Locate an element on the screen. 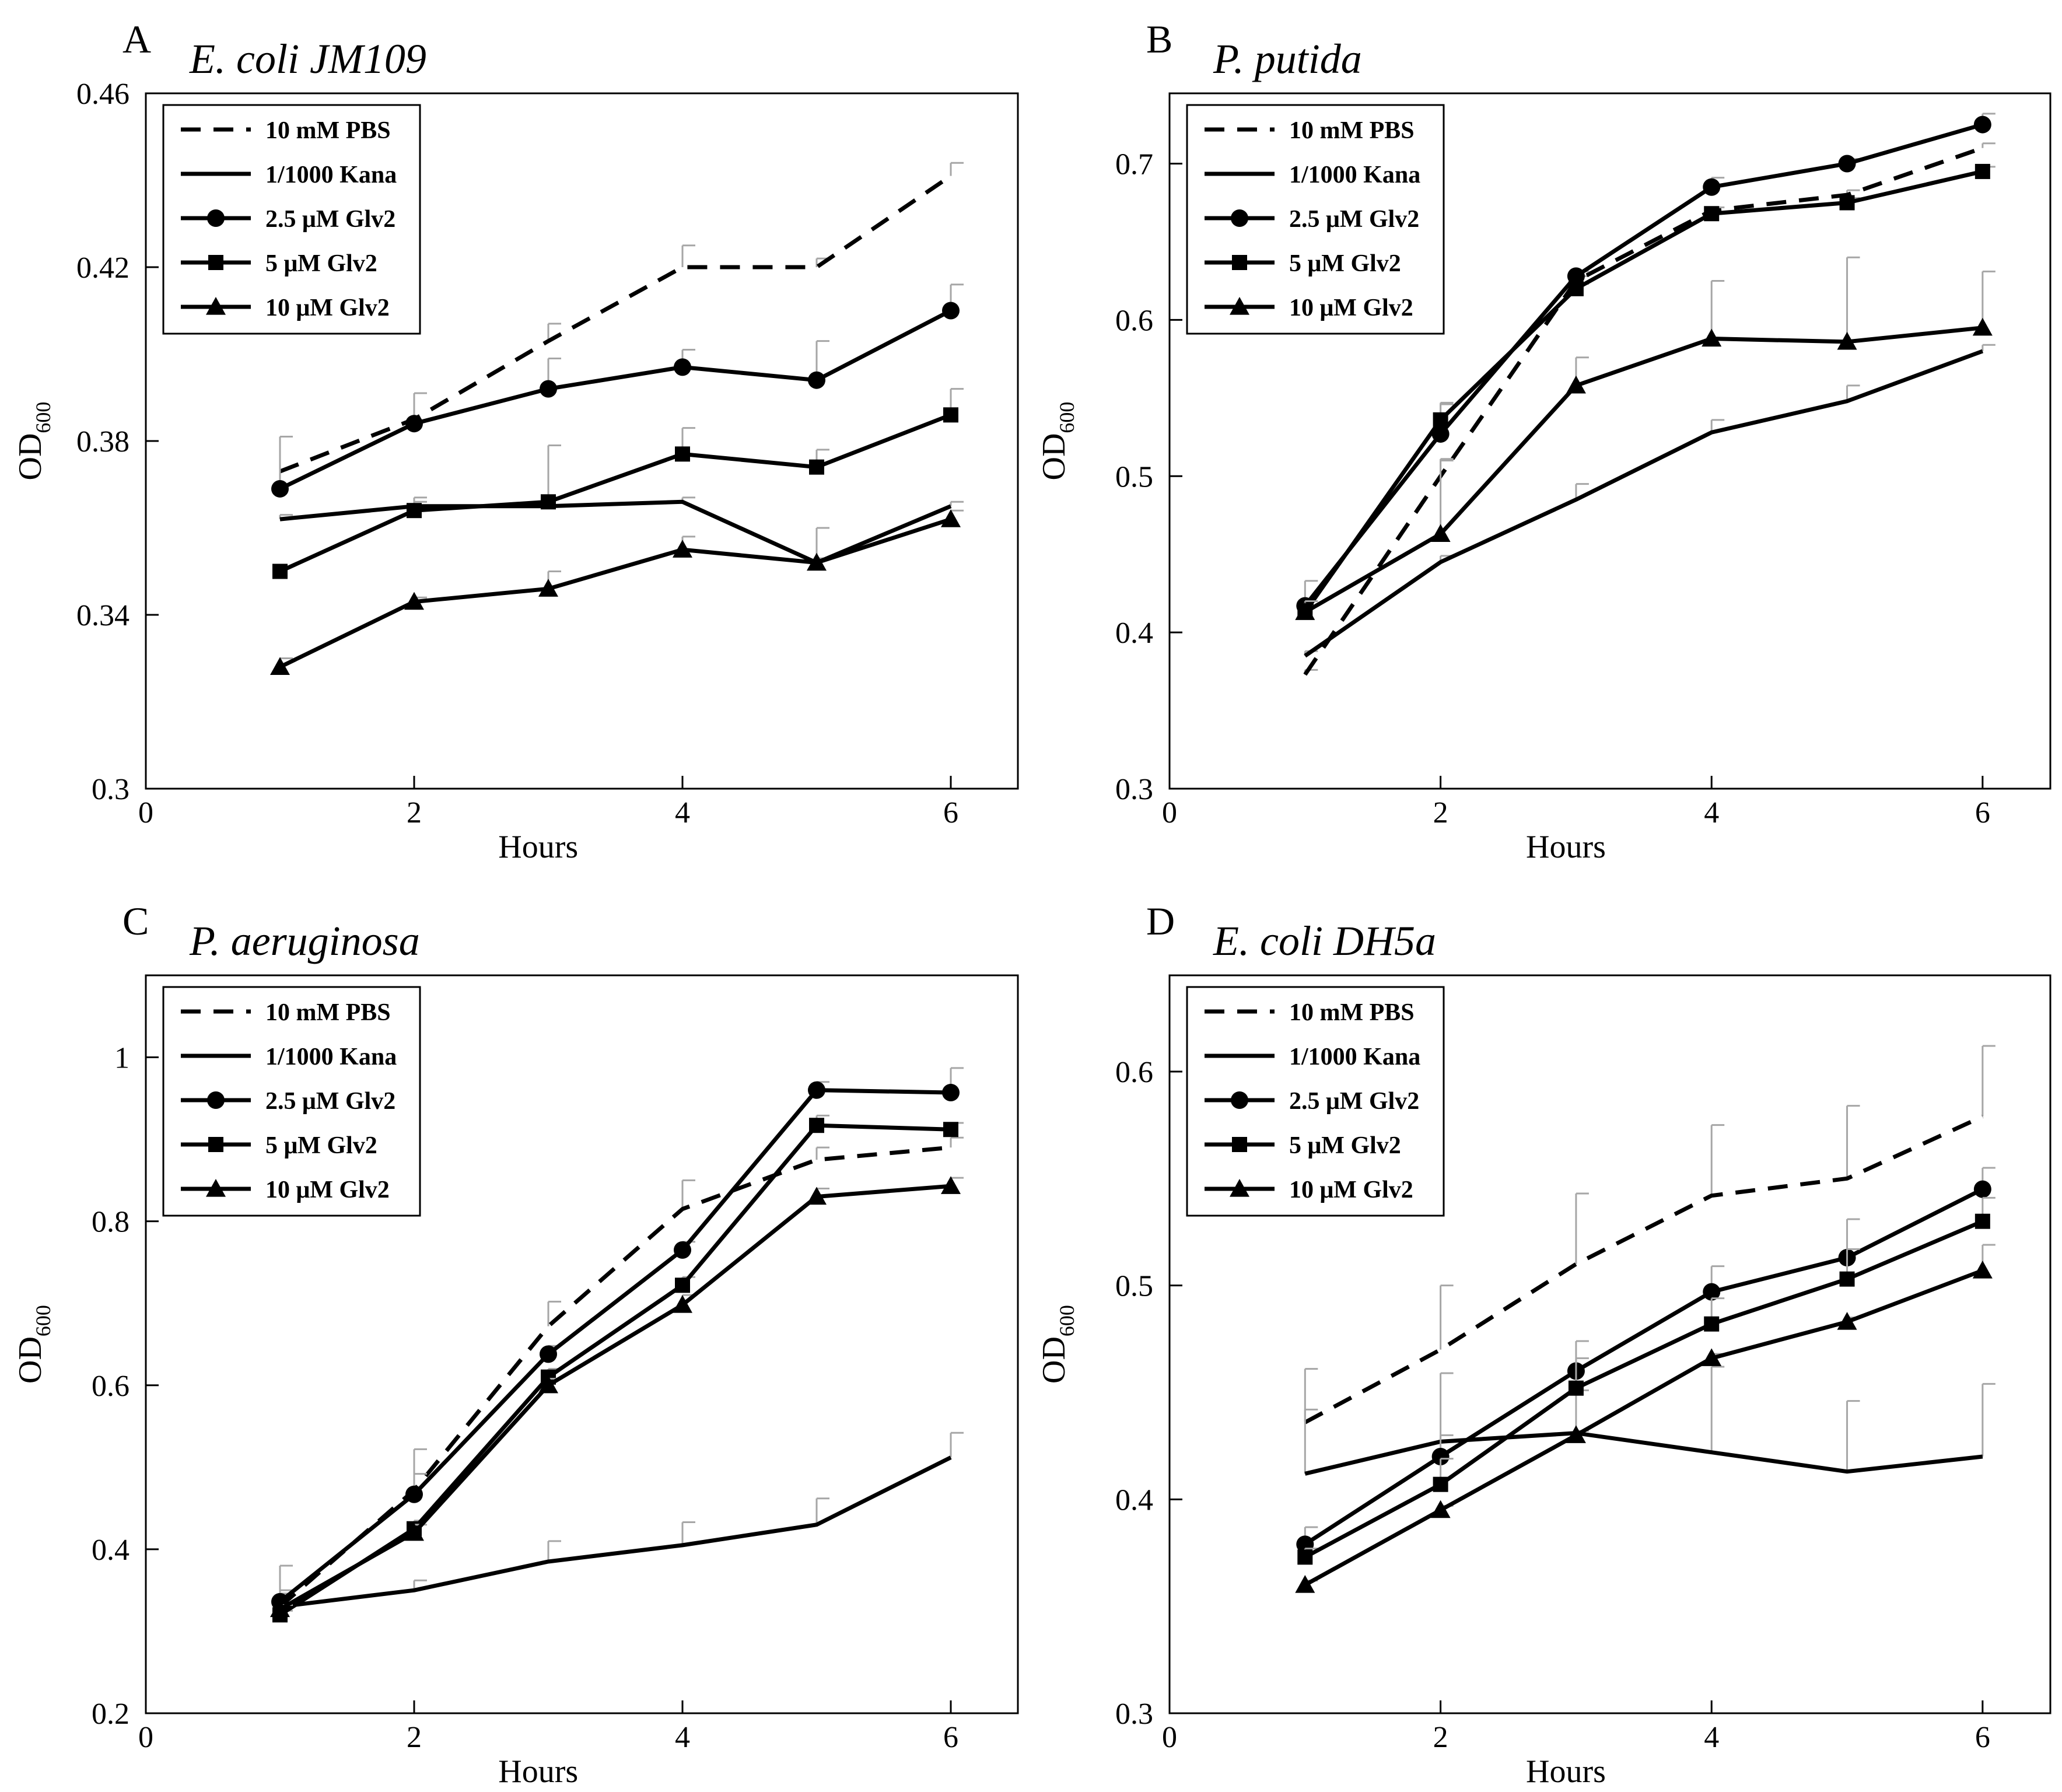 Image resolution: width=2062 pixels, height=1792 pixels. x-axis-label-d: Hours is located at coordinates (1566, 1772).